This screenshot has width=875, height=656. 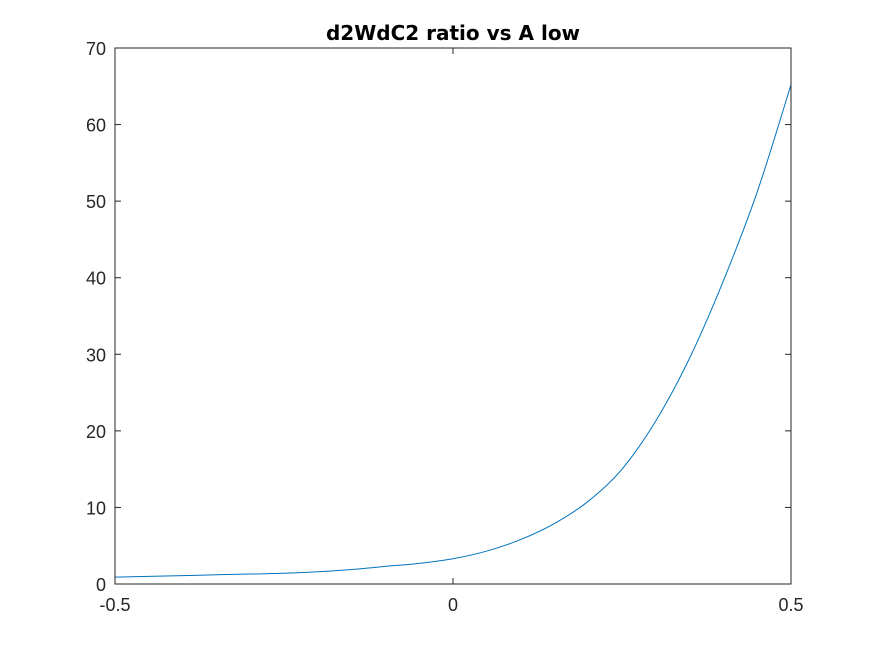 What do you see at coordinates (96, 355) in the screenshot?
I see `y-tick-label: 30` at bounding box center [96, 355].